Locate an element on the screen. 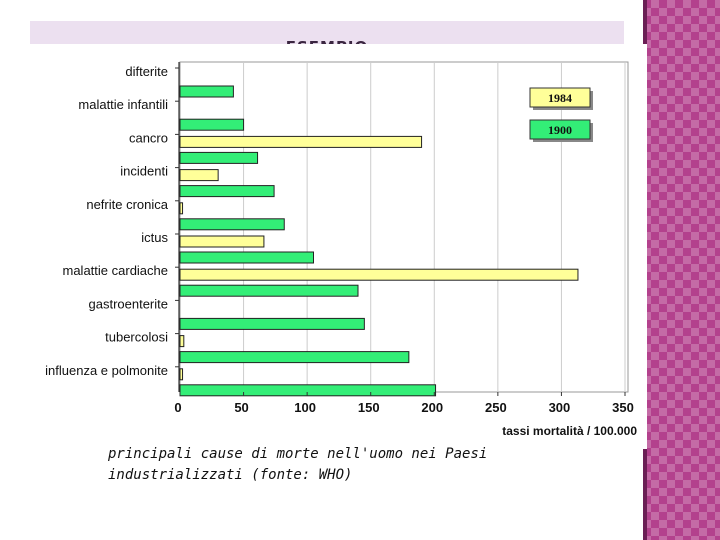 The width and height of the screenshot is (720, 540). x-tick-label: 100 is located at coordinates (305, 407).